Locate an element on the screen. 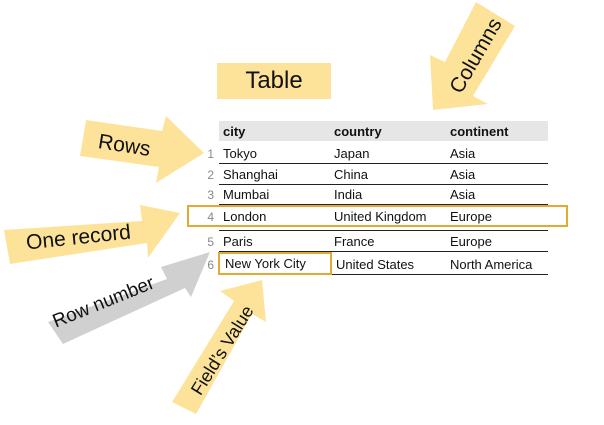 This screenshot has height=425, width=604. table-cell-country: United States is located at coordinates (375, 264).